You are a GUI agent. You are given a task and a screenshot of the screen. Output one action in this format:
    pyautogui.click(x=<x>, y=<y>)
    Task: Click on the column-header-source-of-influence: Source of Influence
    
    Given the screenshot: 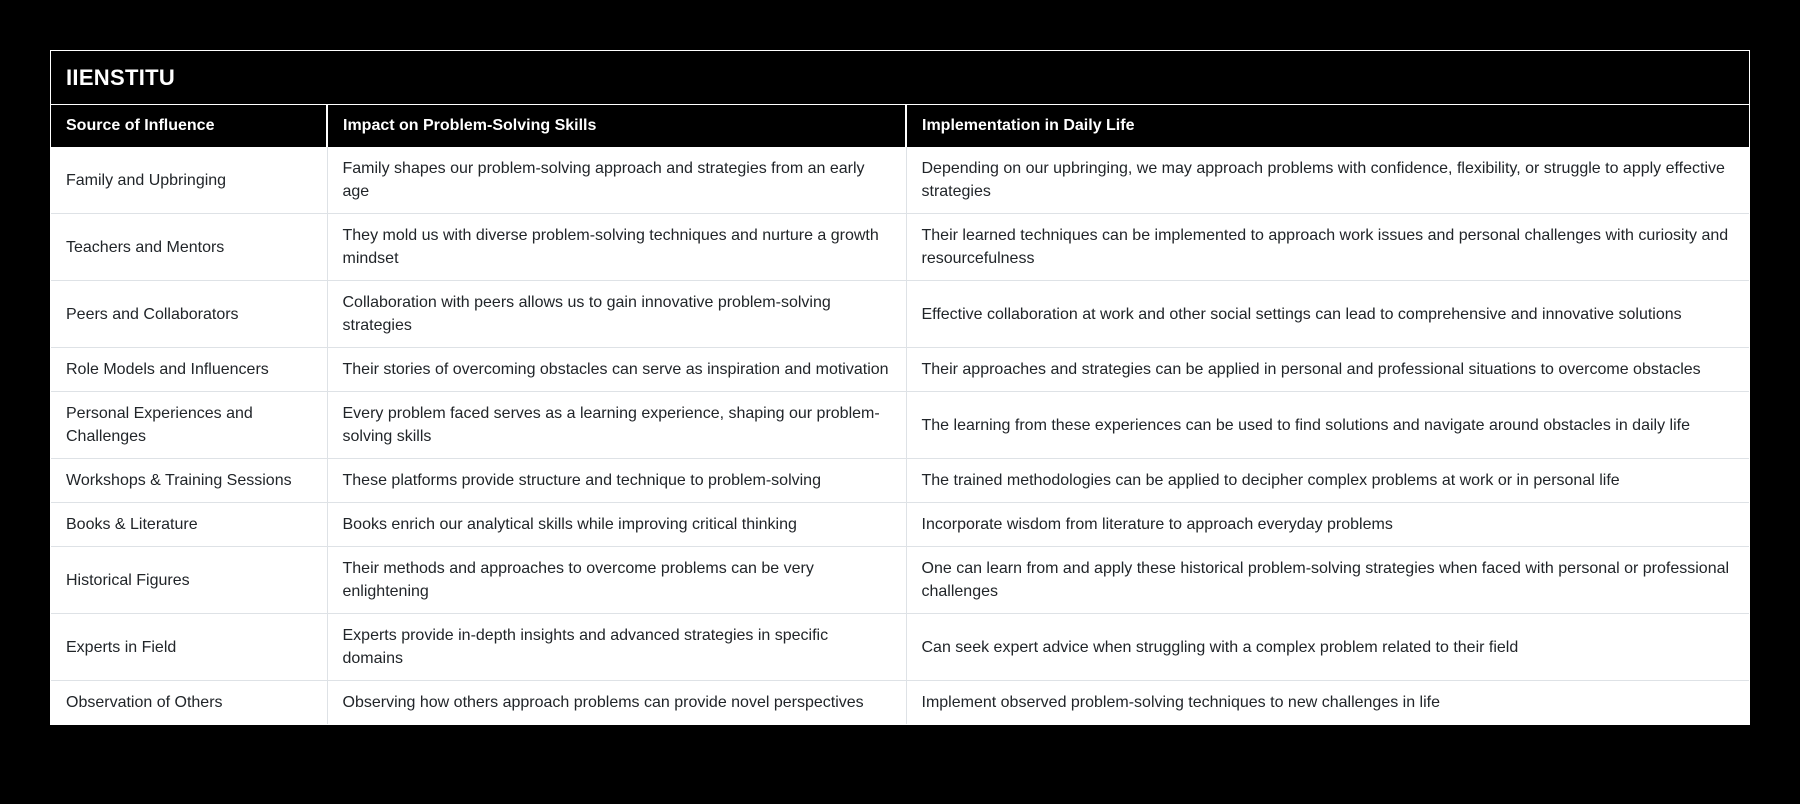 What is the action you would take?
    pyautogui.click(x=189, y=126)
    